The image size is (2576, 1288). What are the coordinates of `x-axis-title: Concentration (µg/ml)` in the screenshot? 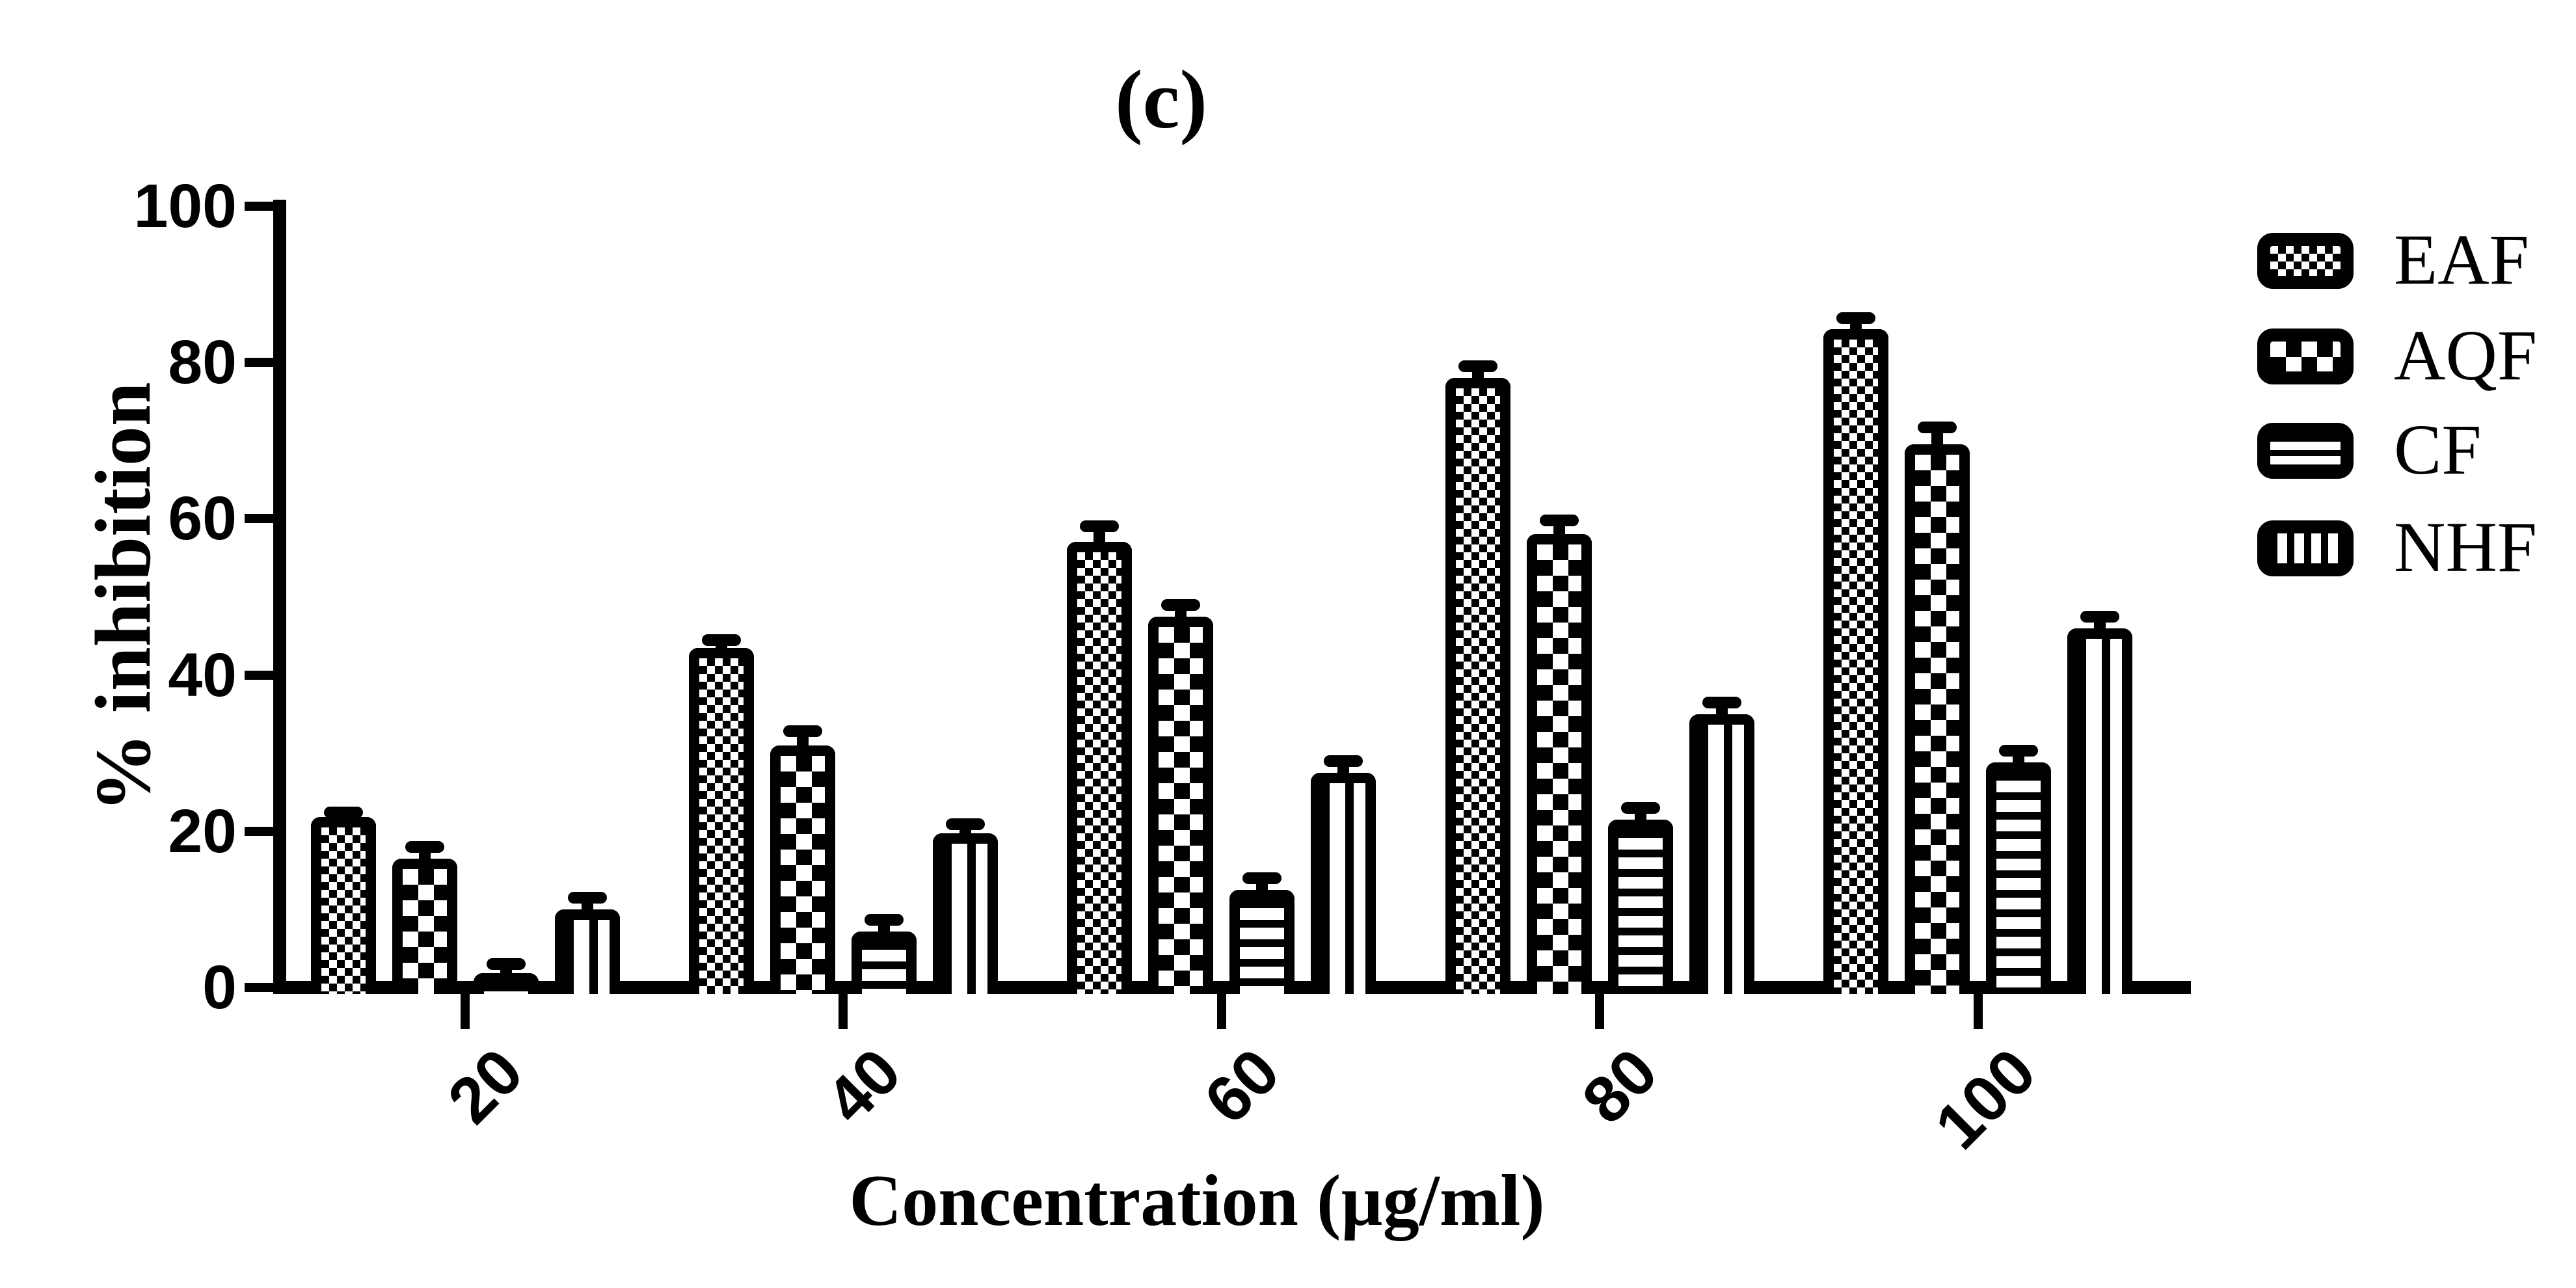 It's located at (1197, 1201).